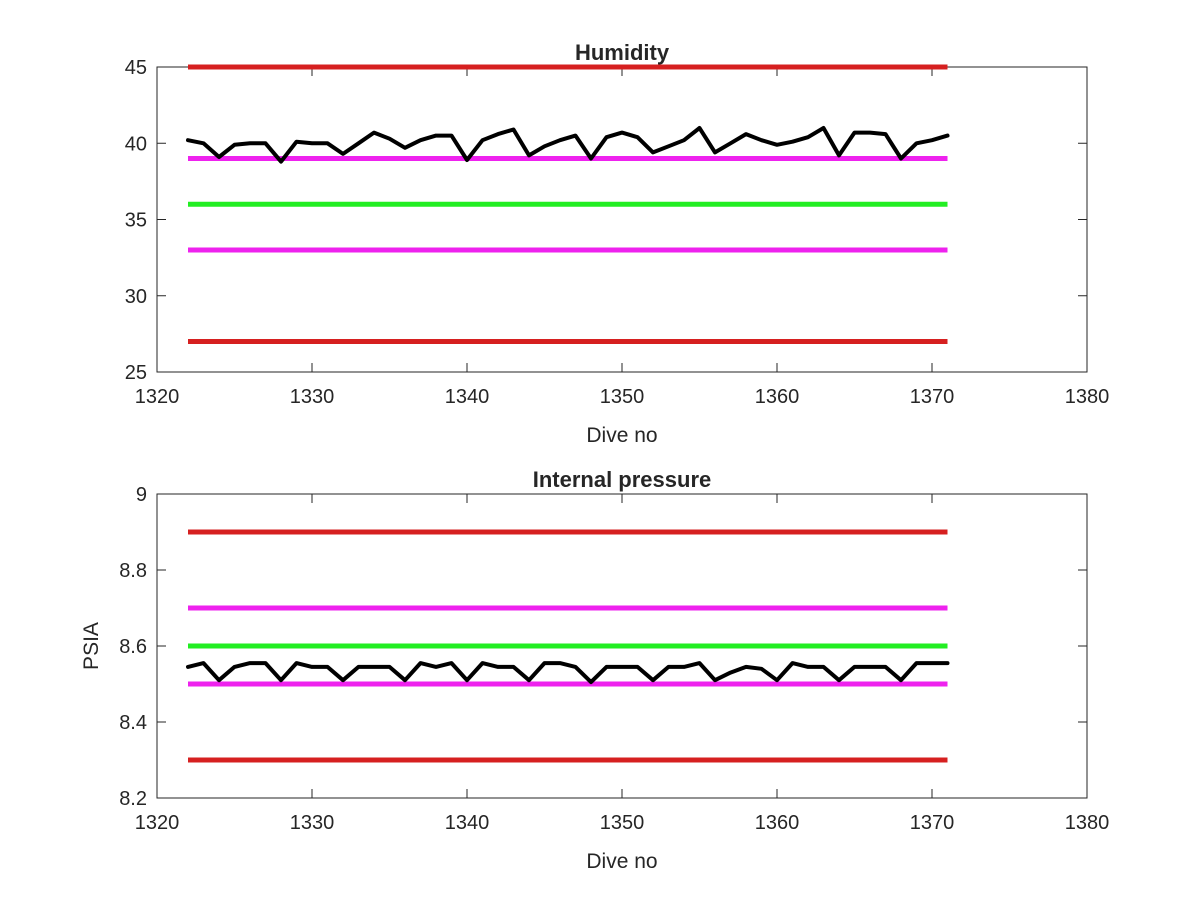 This screenshot has width=1200, height=905. I want to click on y-tick-label: 8.4, so click(133, 723).